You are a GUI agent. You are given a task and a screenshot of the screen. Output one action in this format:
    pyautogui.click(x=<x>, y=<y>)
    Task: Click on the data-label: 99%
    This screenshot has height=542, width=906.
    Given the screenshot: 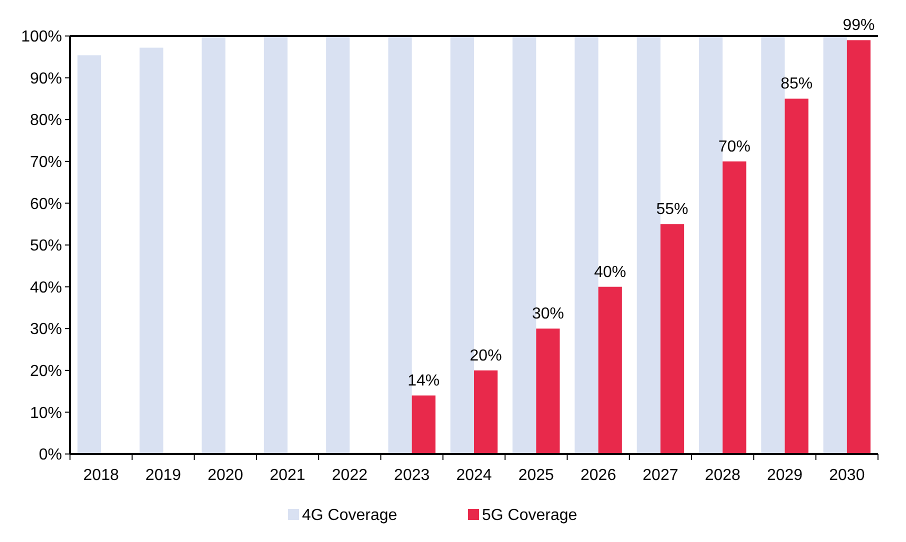 What is the action you would take?
    pyautogui.click(x=858, y=25)
    